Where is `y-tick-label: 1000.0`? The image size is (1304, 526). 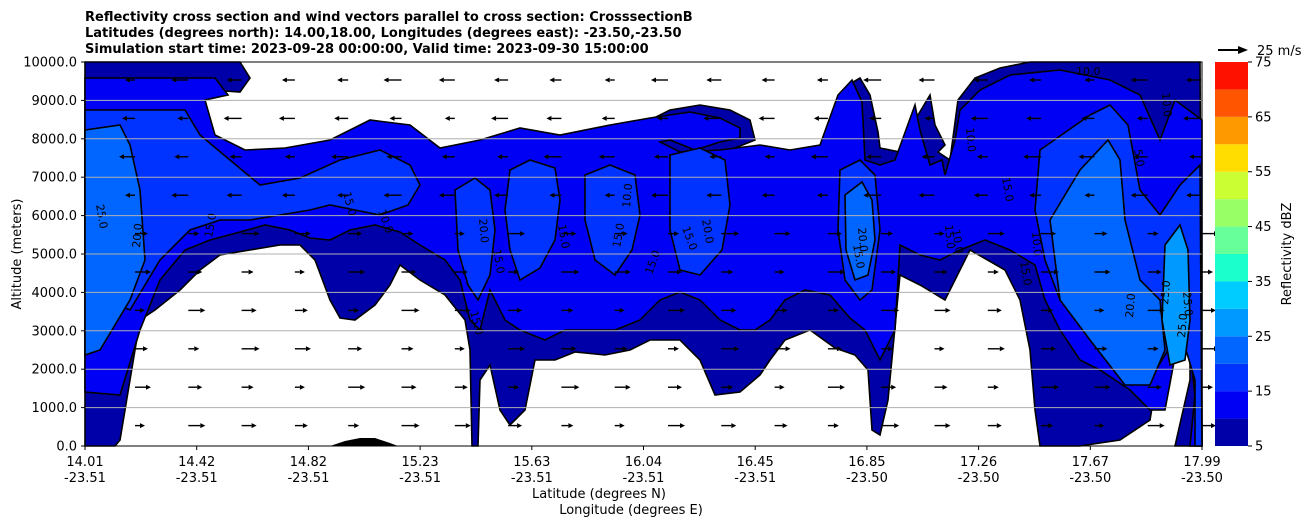
y-tick-label: 1000.0 is located at coordinates (55, 408).